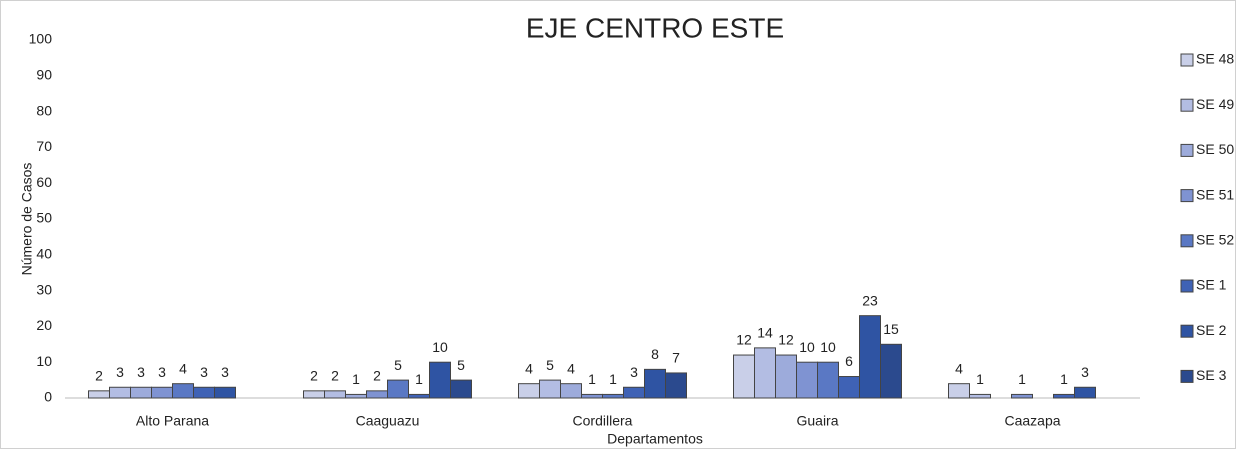 This screenshot has width=1236, height=449. I want to click on x-tick-label: Cordillera, so click(603, 421).